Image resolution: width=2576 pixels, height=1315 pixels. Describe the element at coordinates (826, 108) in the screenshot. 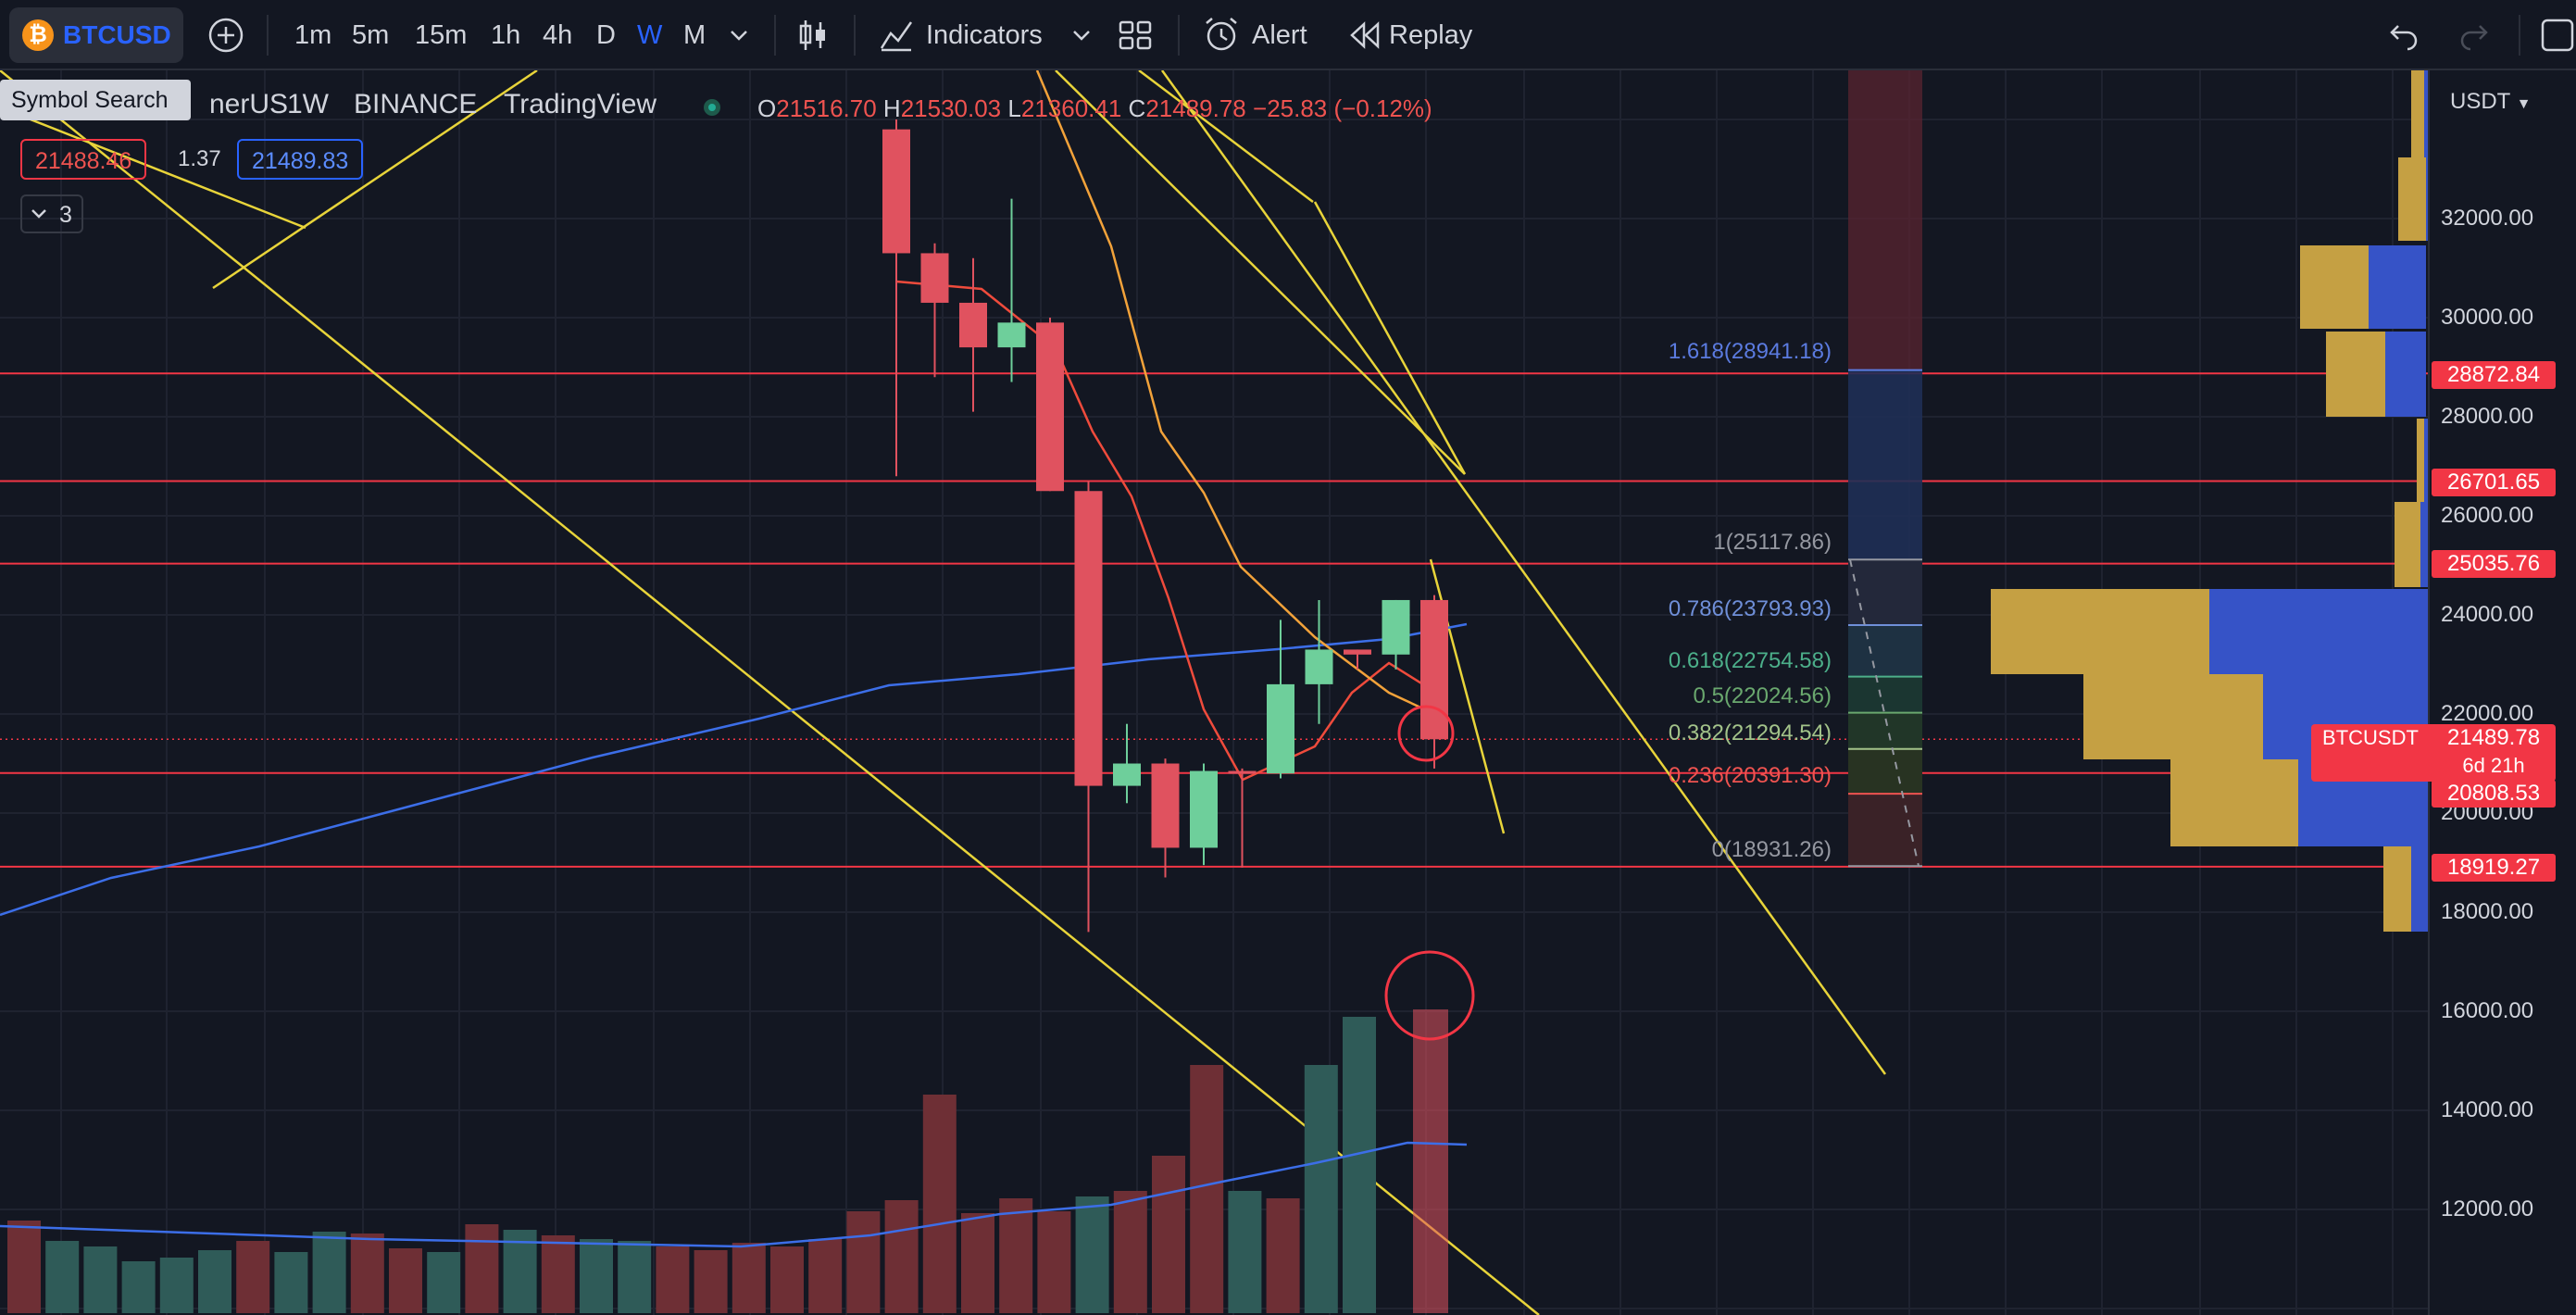

I see `open-value: 21516.70` at that location.